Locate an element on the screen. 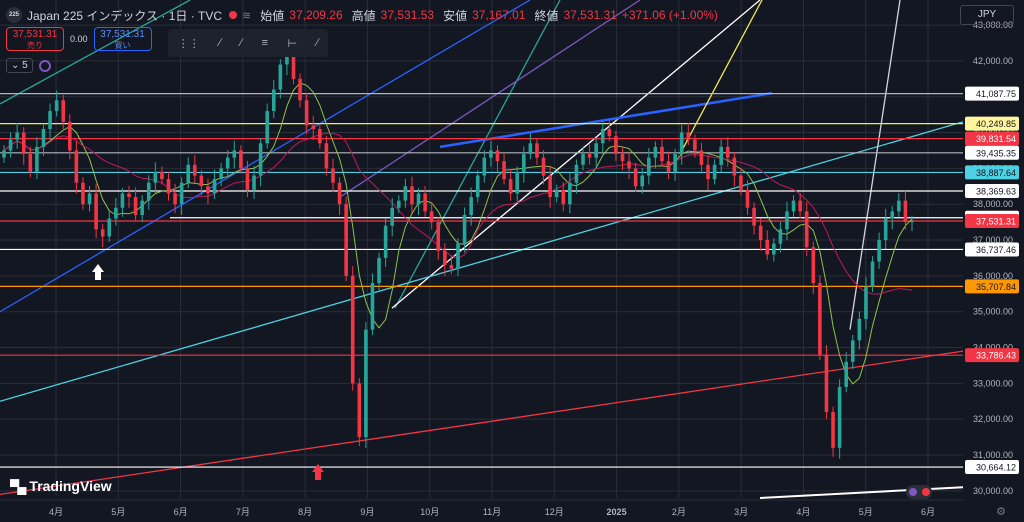 The height and width of the screenshot is (522, 1024). x-tick-label: 4月 is located at coordinates (803, 512).